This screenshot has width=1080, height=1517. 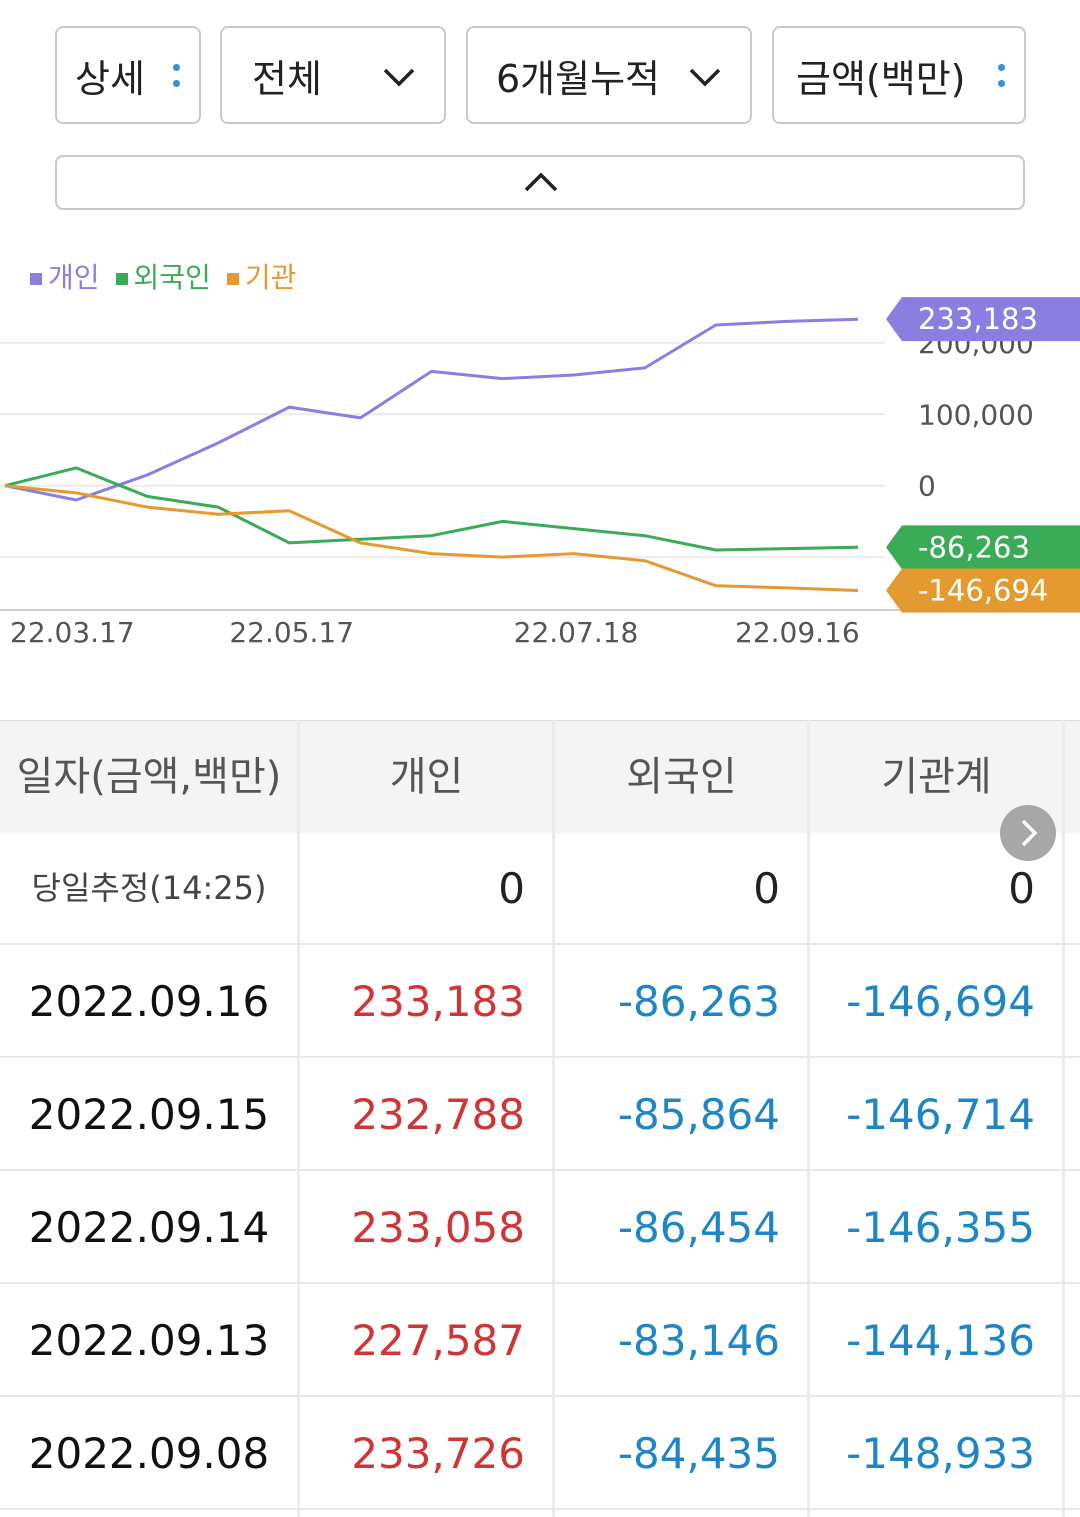 I want to click on x-tick-label: 22.09.16, so click(x=797, y=632).